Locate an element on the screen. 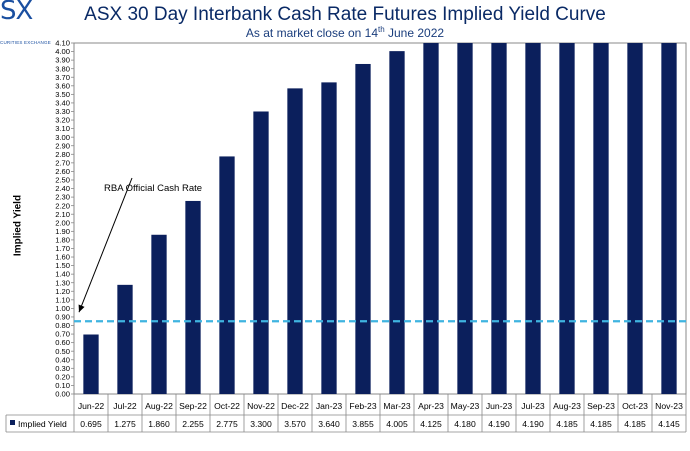 The height and width of the screenshot is (451, 690). y-tick-label: 0.60 is located at coordinates (62, 342).